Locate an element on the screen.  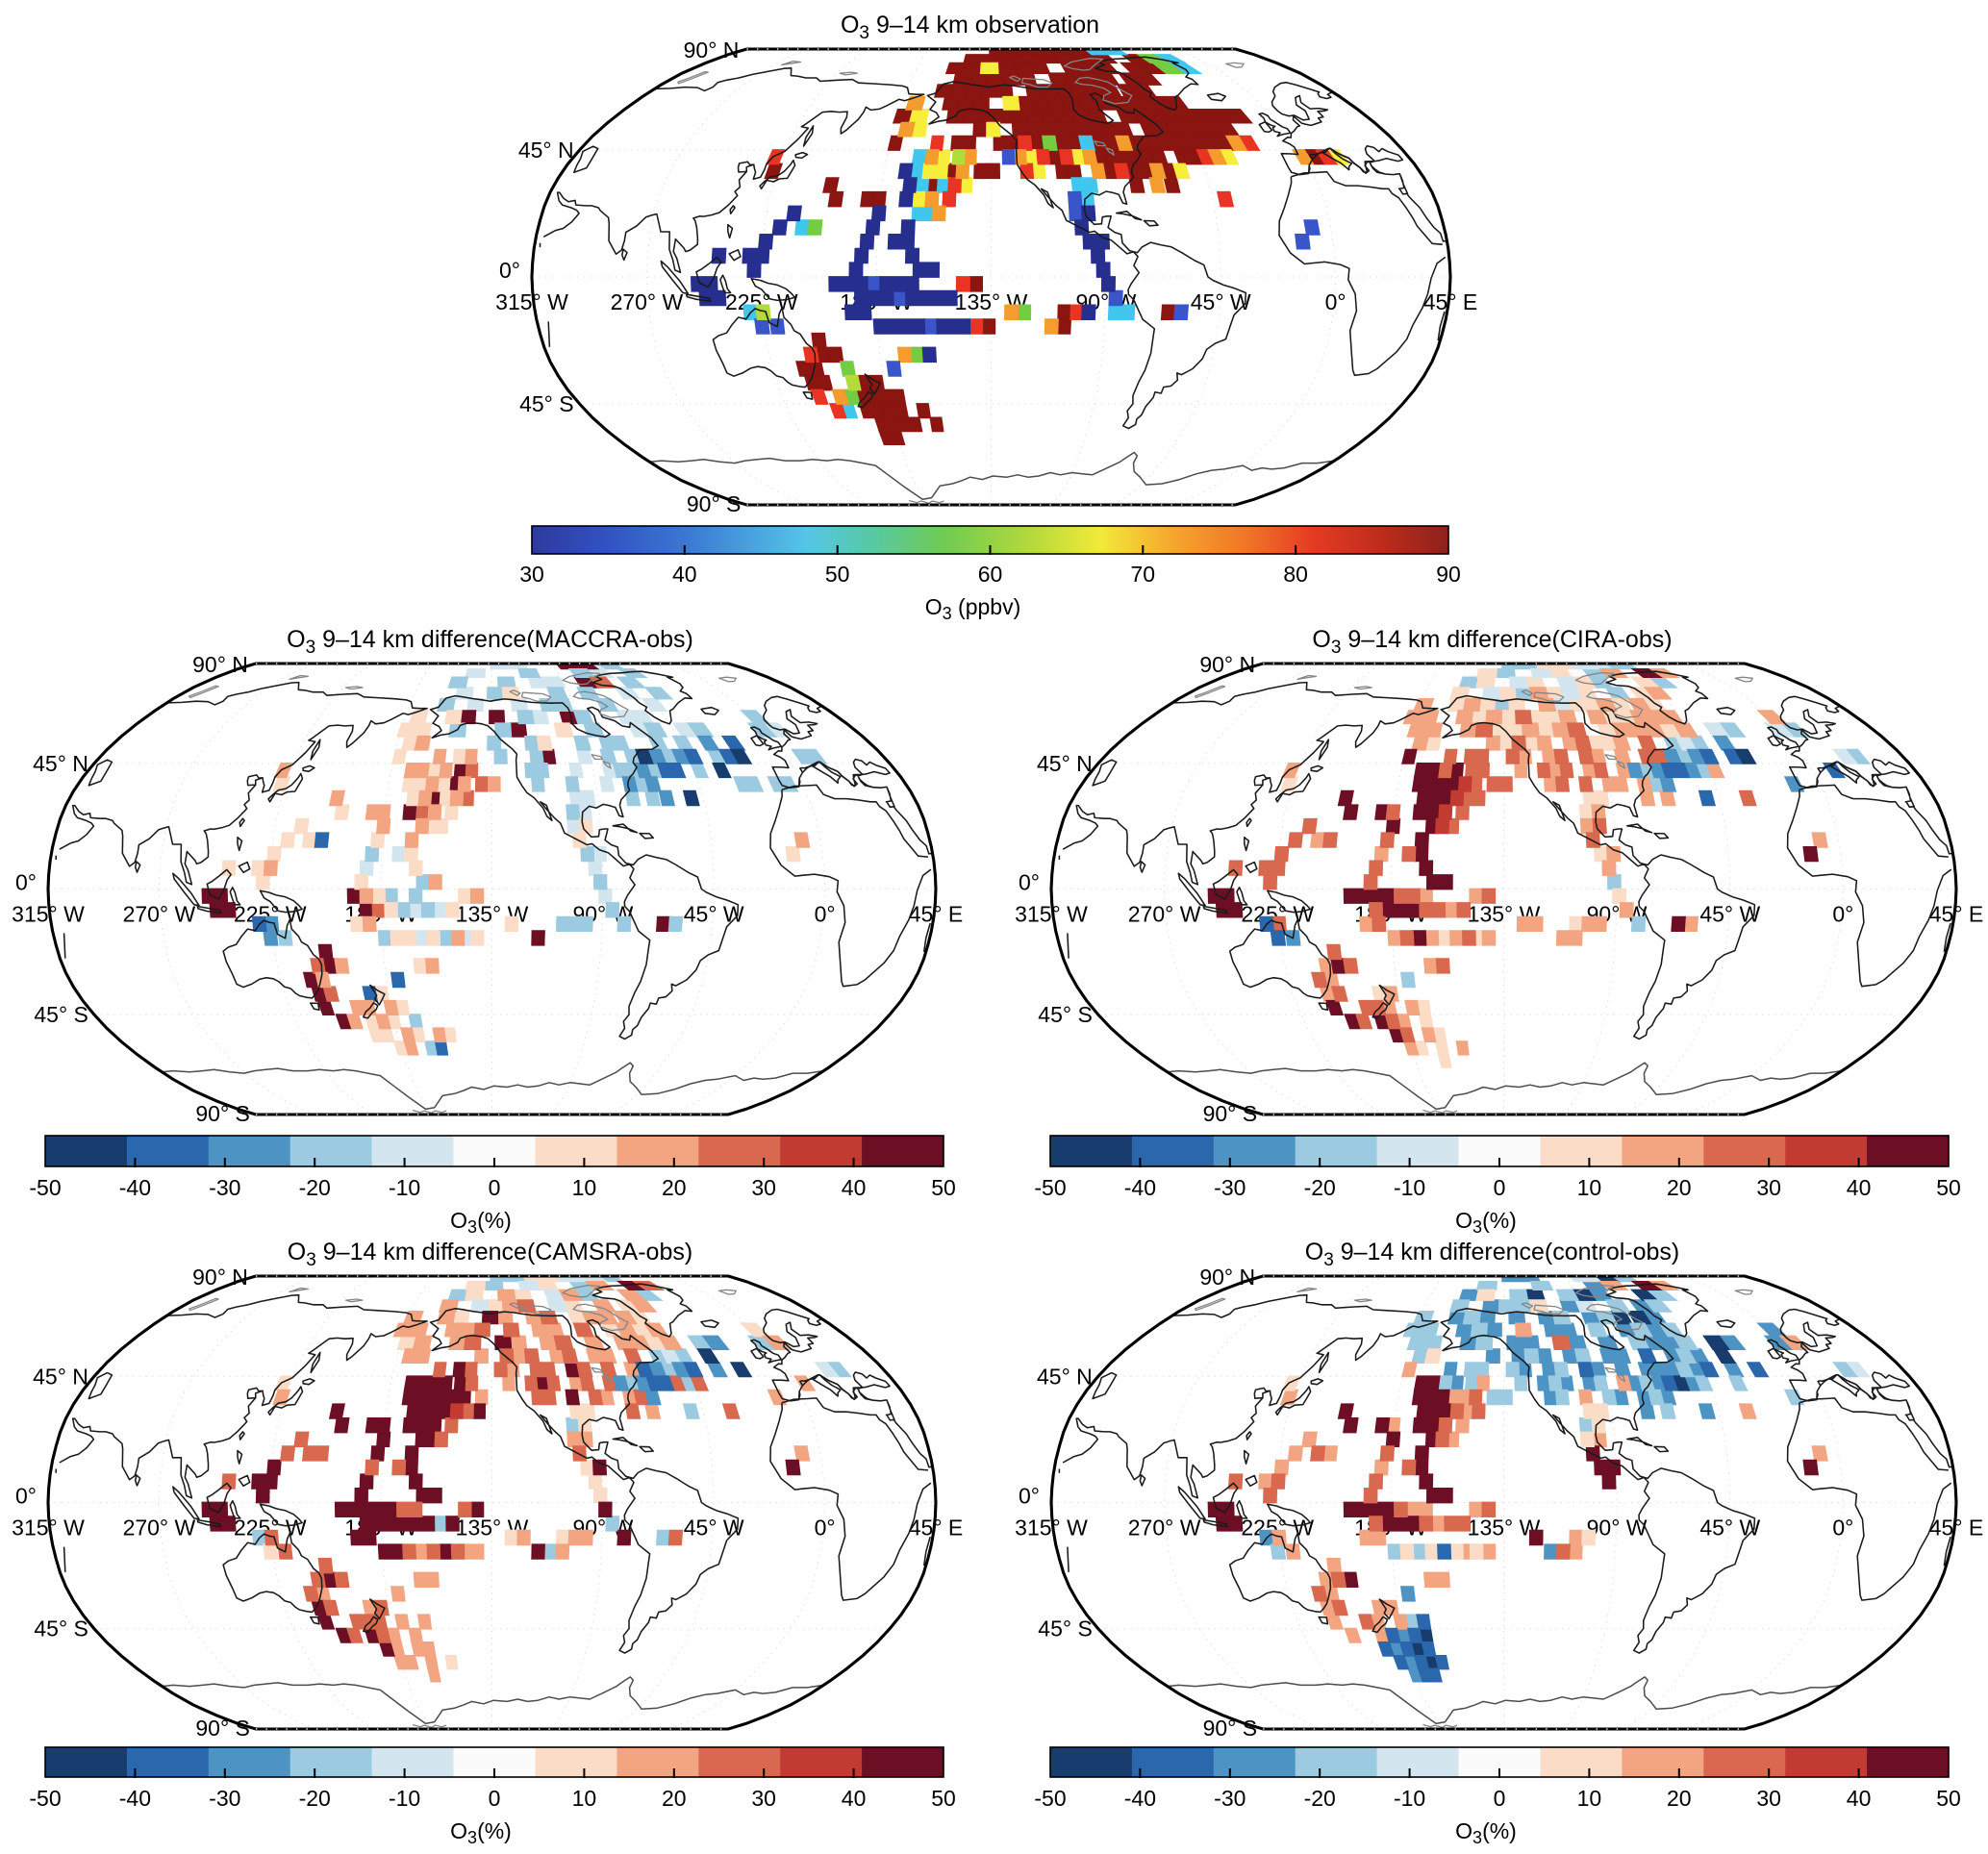
svg-text: 135° W is located at coordinates (1504, 1528).